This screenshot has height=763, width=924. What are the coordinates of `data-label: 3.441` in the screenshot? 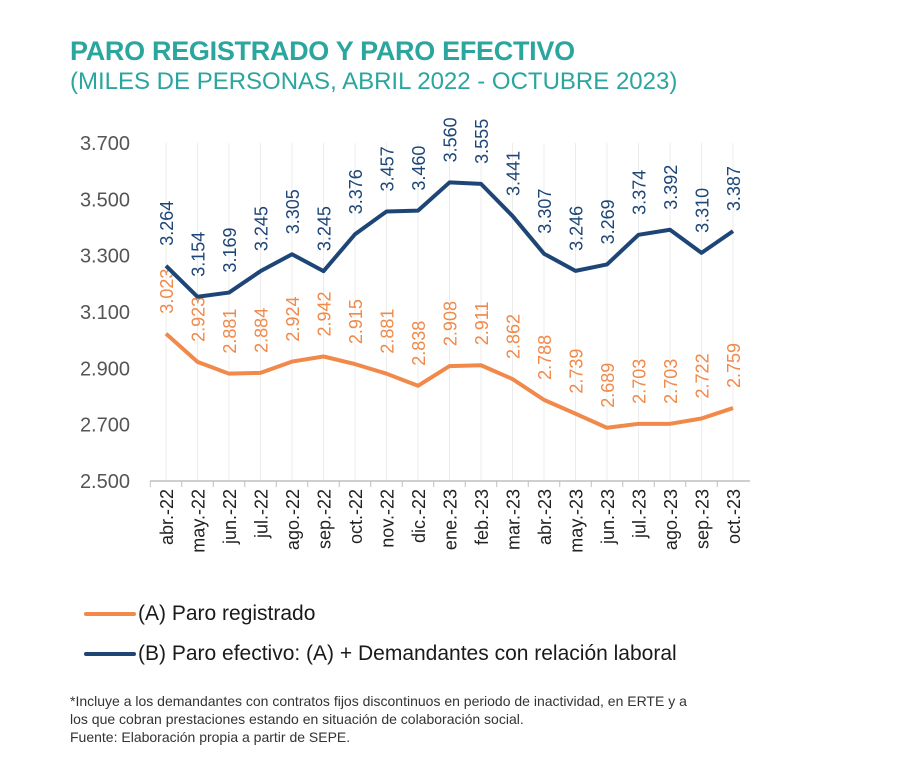 It's located at (514, 173).